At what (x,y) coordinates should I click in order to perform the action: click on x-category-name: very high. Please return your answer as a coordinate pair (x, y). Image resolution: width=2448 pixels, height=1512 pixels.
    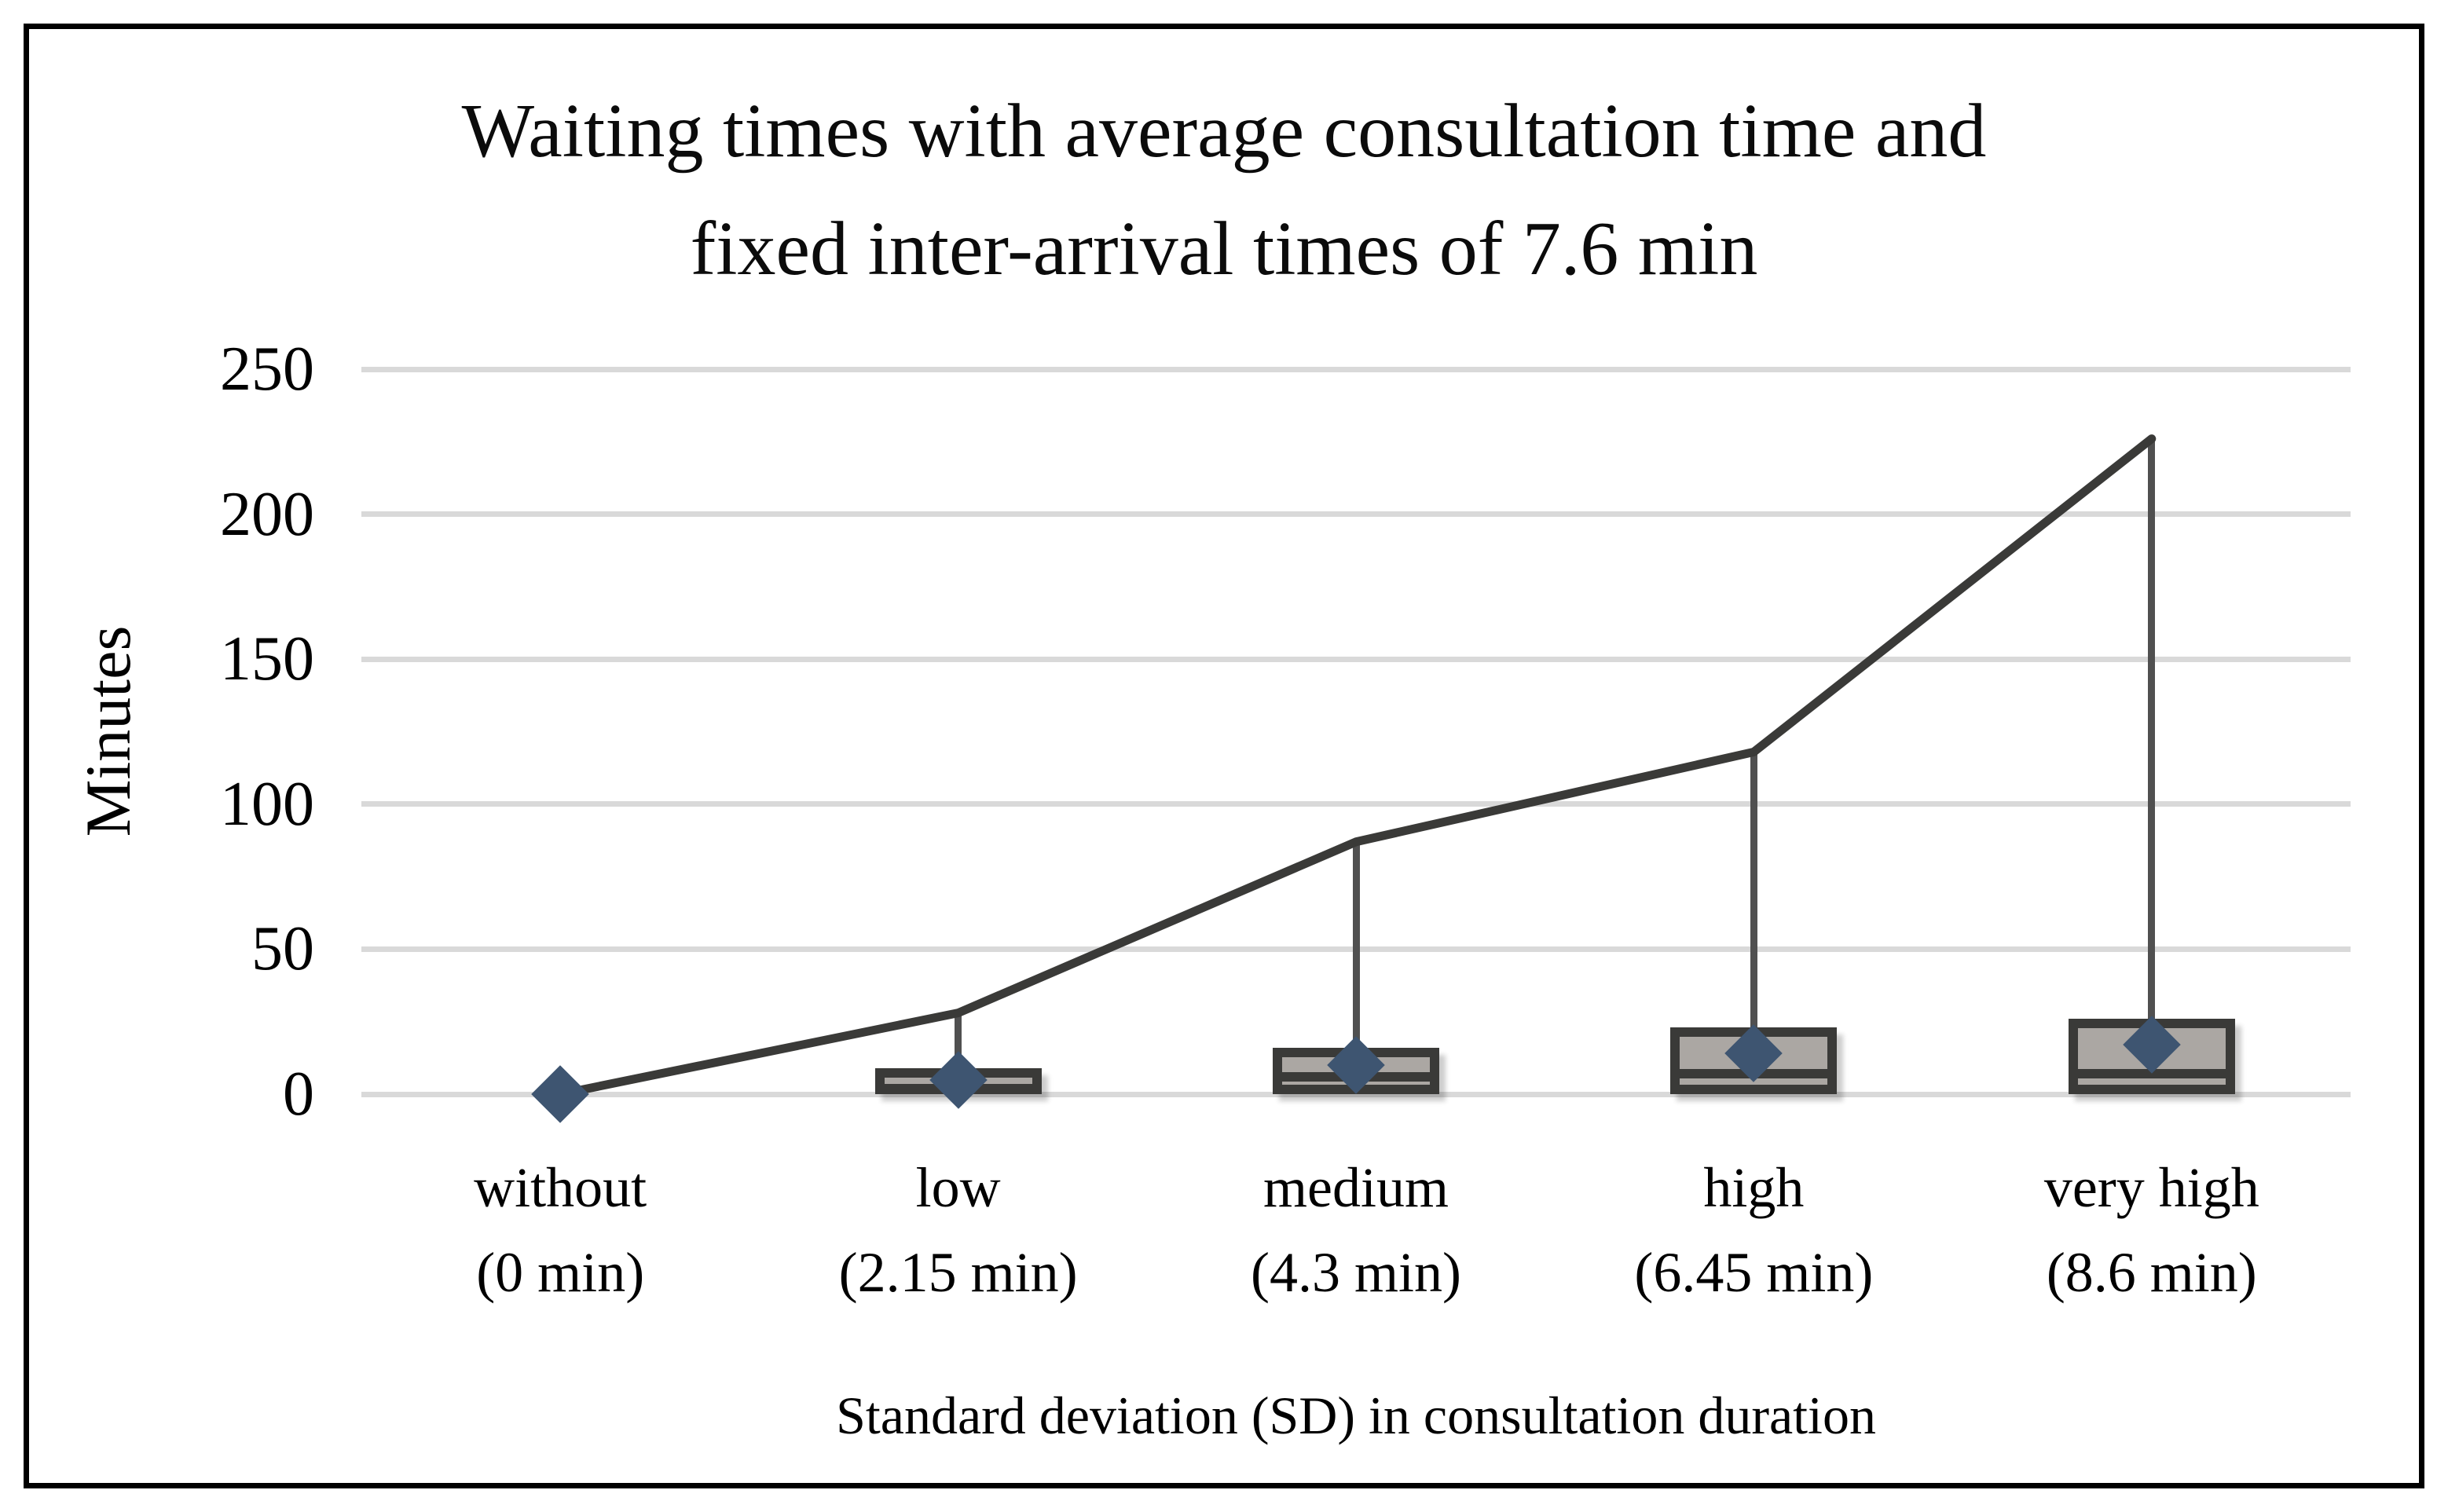
    Looking at the image, I should click on (2151, 1187).